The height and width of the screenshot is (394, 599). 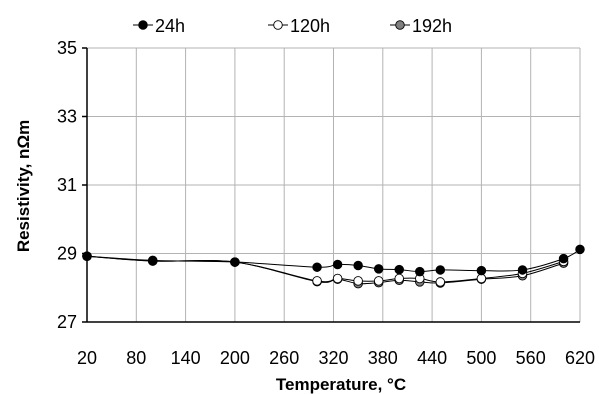 I want to click on x-tick-label-140: 140, so click(x=186, y=358).